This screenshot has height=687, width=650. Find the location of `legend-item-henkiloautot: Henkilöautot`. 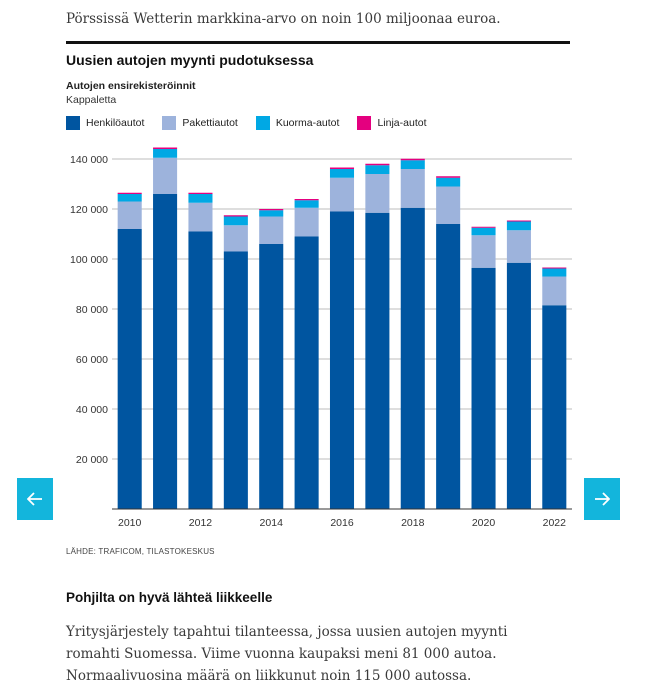

legend-item-henkiloautot: Henkilöautot is located at coordinates (105, 123).